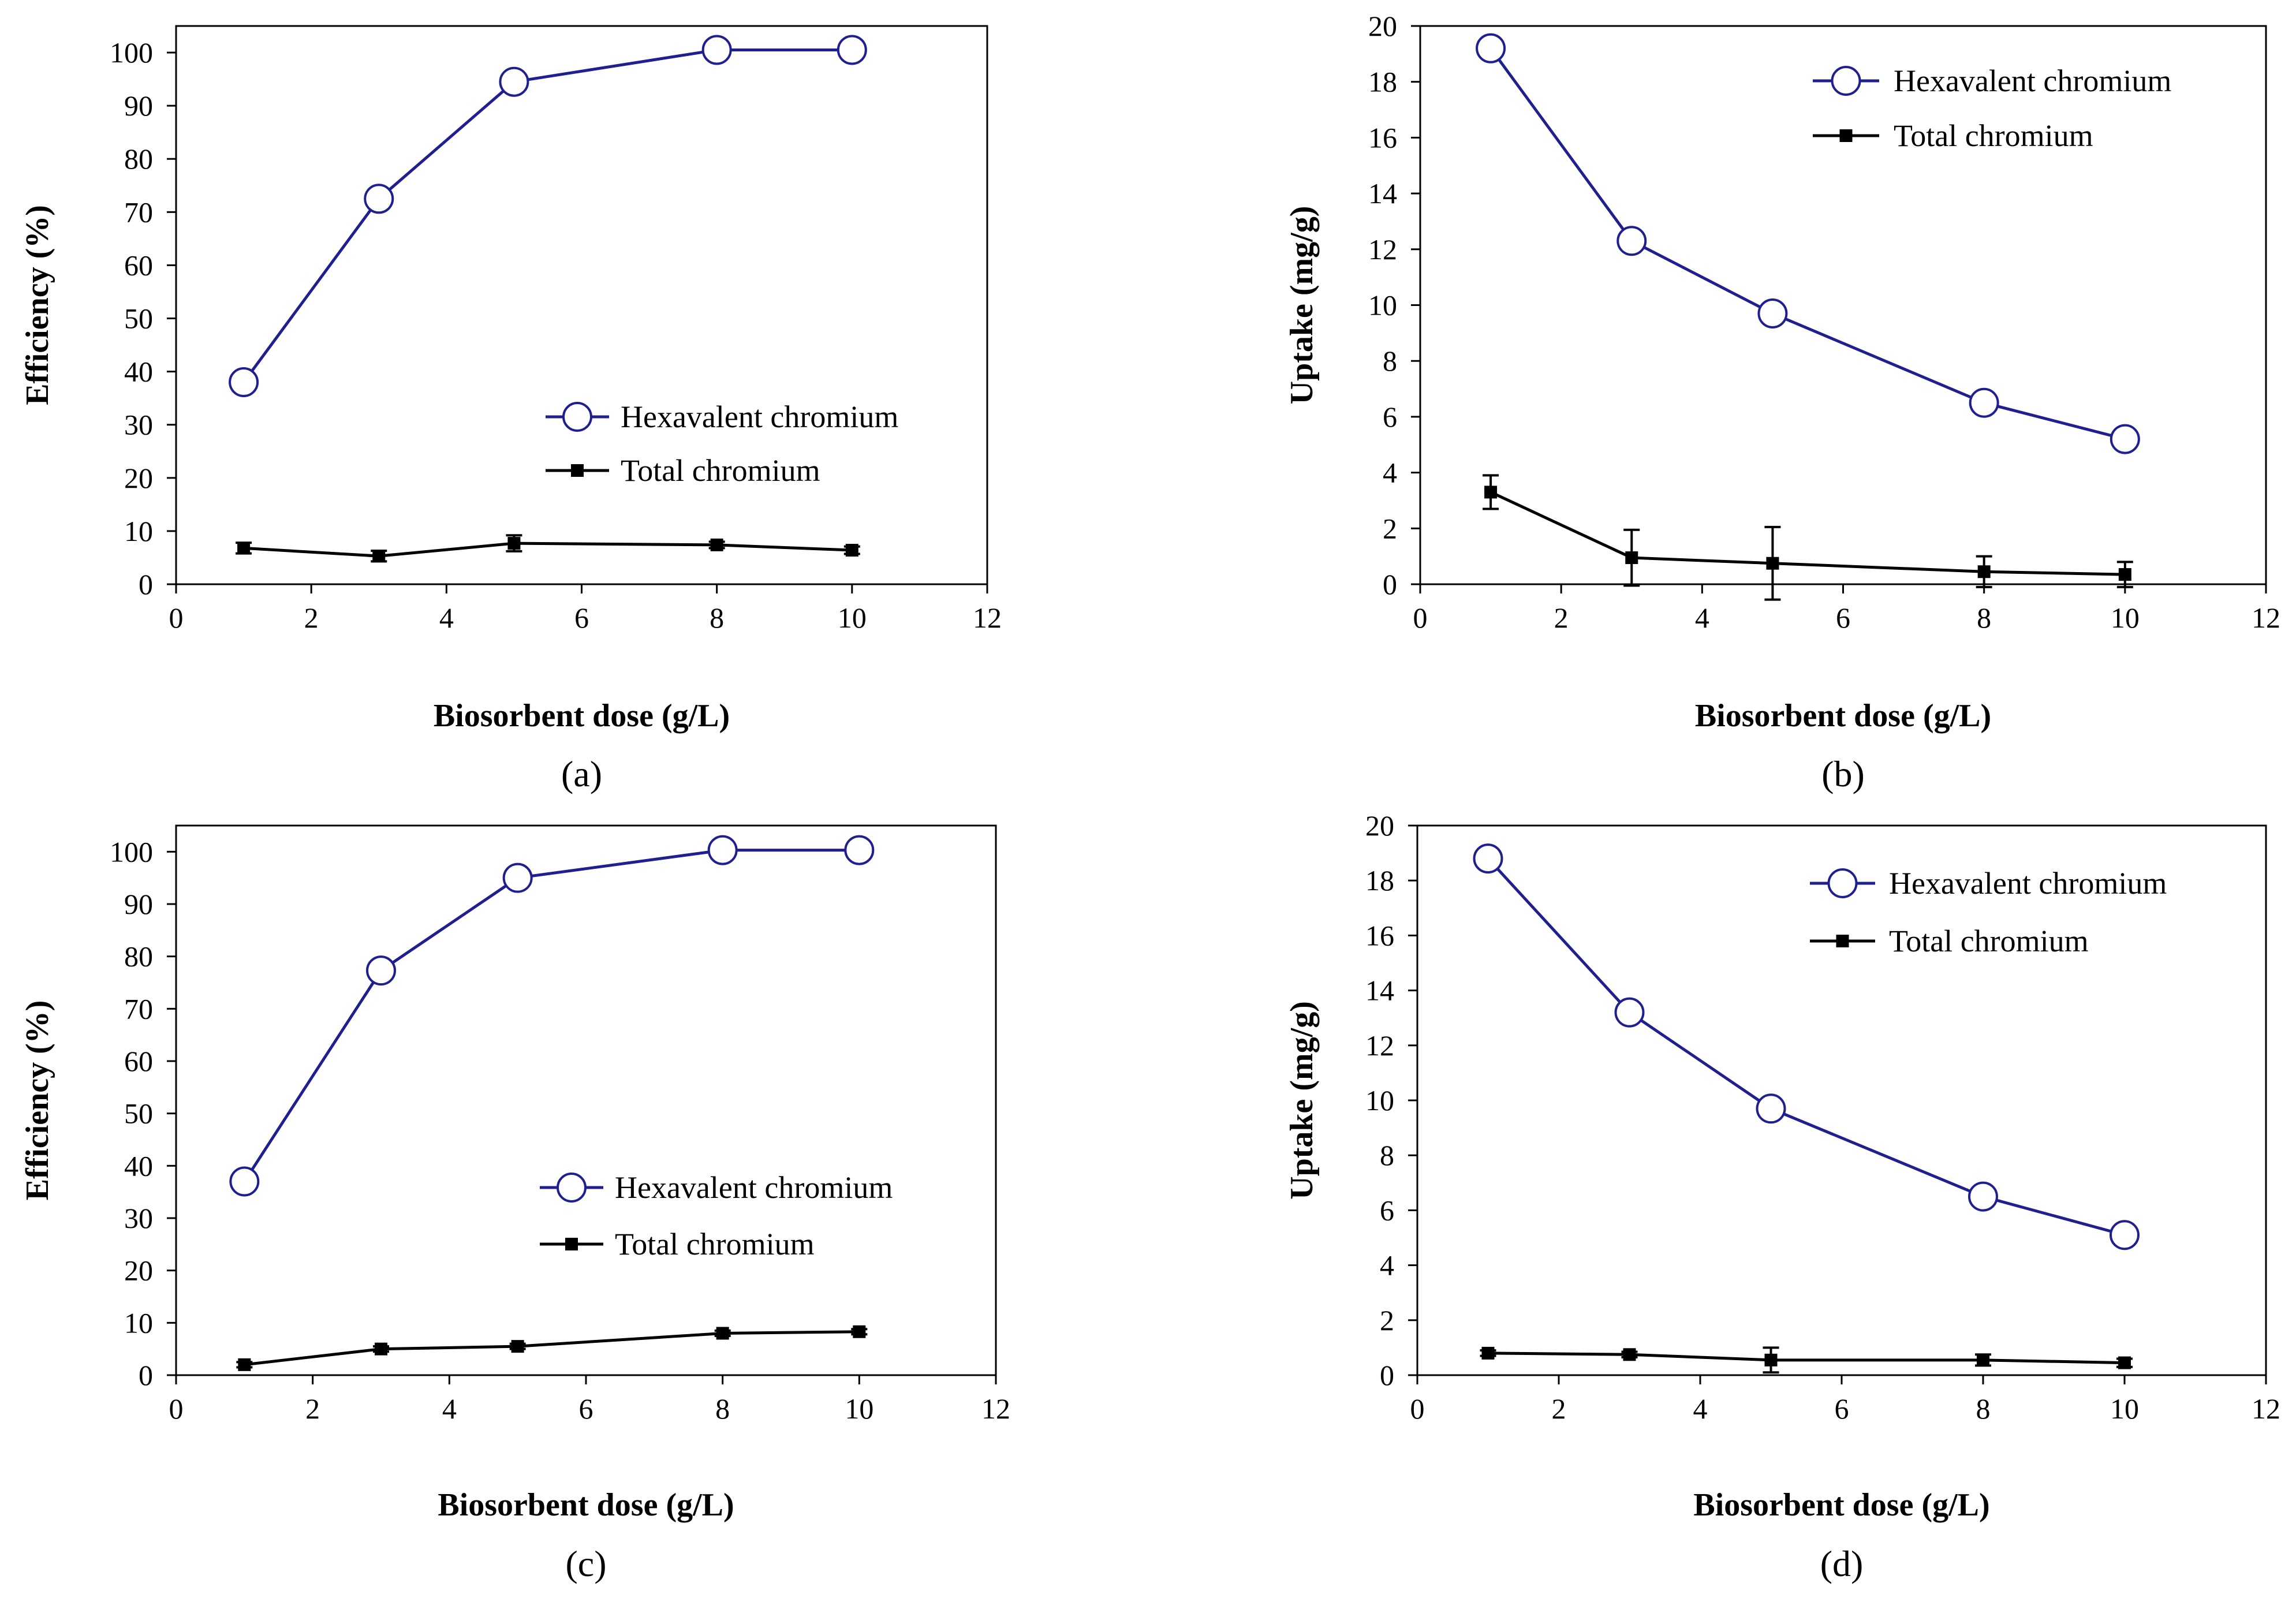 The width and height of the screenshot is (2296, 1598). I want to click on y-axis-label: Uptake (mg/g), so click(1302, 305).